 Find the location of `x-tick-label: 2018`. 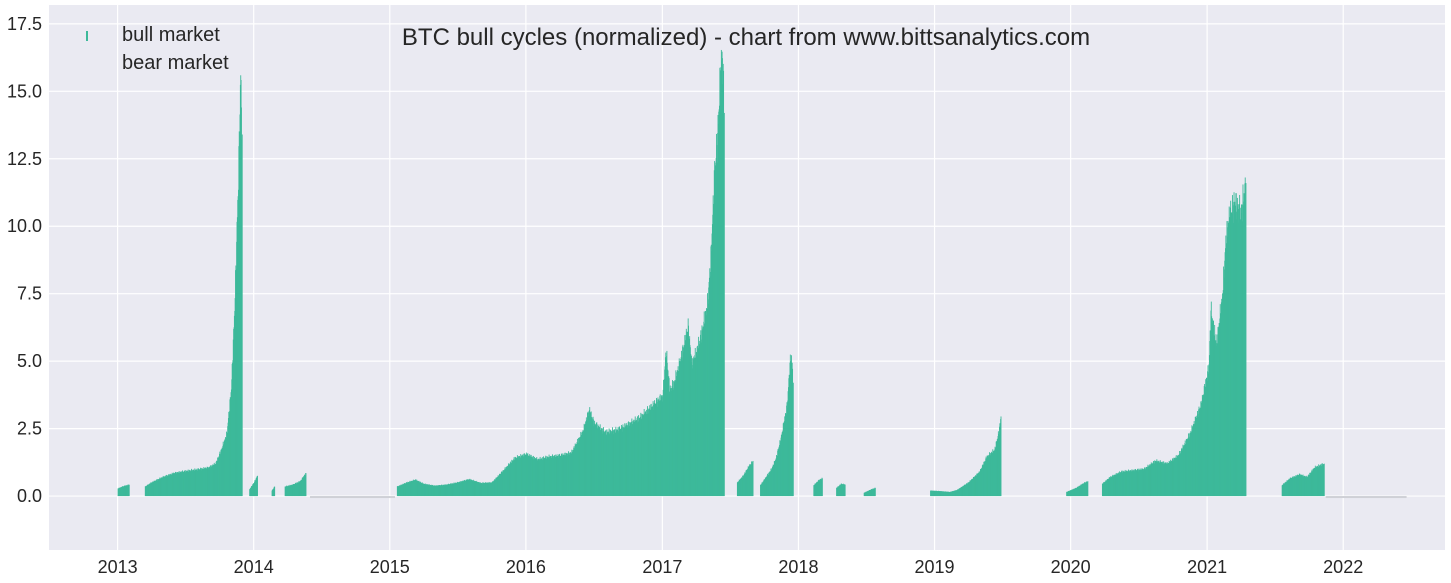

x-tick-label: 2018 is located at coordinates (798, 567).